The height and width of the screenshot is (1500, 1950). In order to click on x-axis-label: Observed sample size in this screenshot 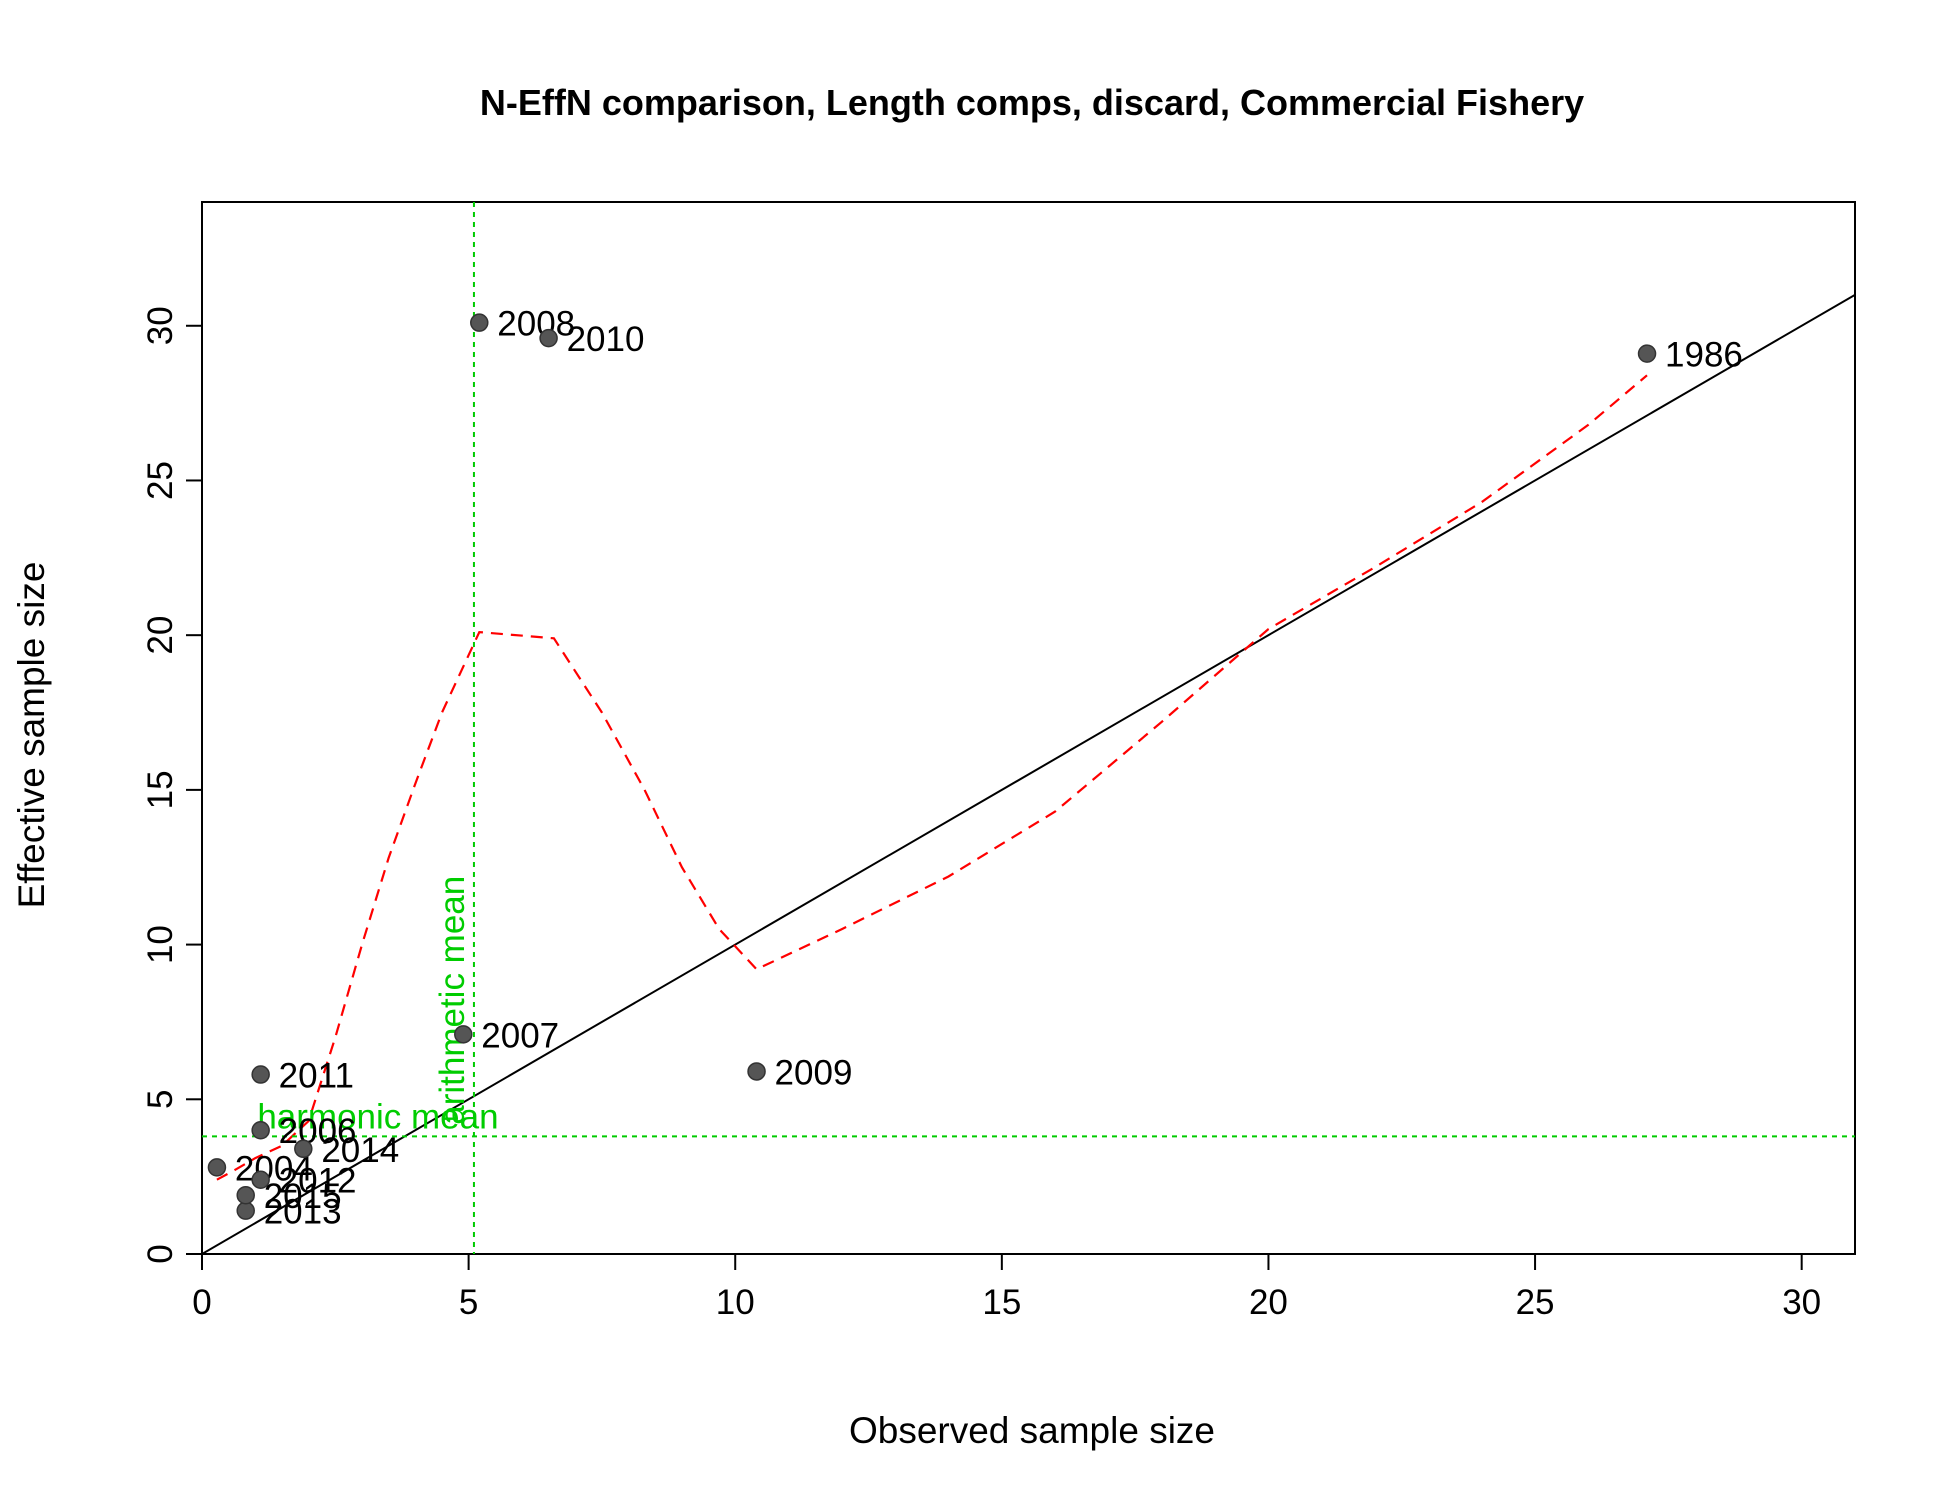, I will do `click(1032, 1430)`.